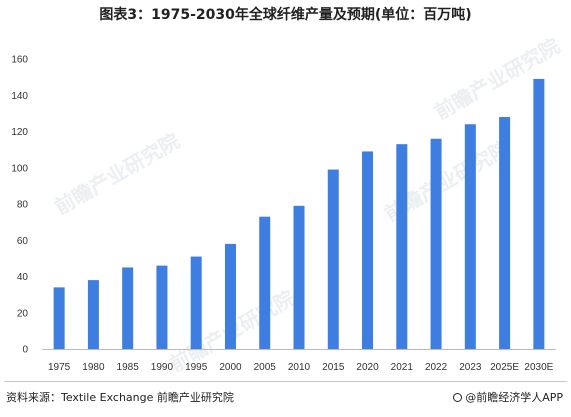  I want to click on bar-1985, so click(128, 308).